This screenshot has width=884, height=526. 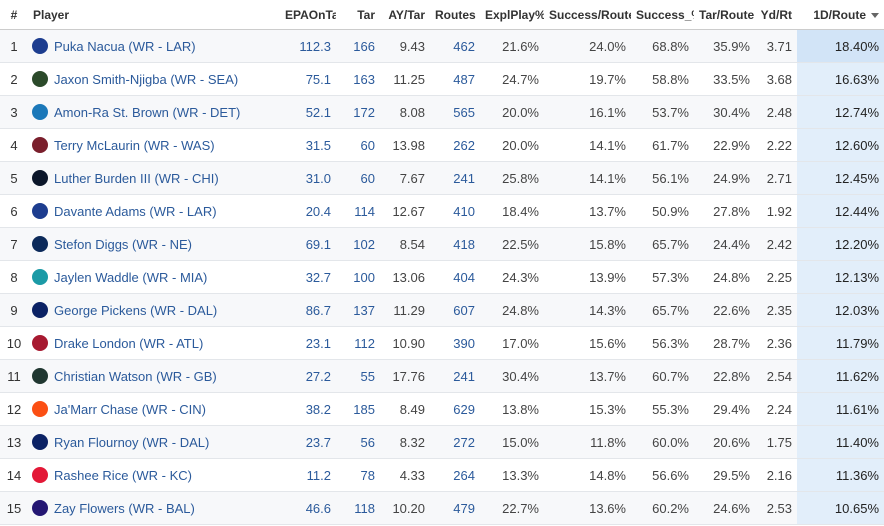 I want to click on cell-text: 27.8%, so click(x=731, y=211).